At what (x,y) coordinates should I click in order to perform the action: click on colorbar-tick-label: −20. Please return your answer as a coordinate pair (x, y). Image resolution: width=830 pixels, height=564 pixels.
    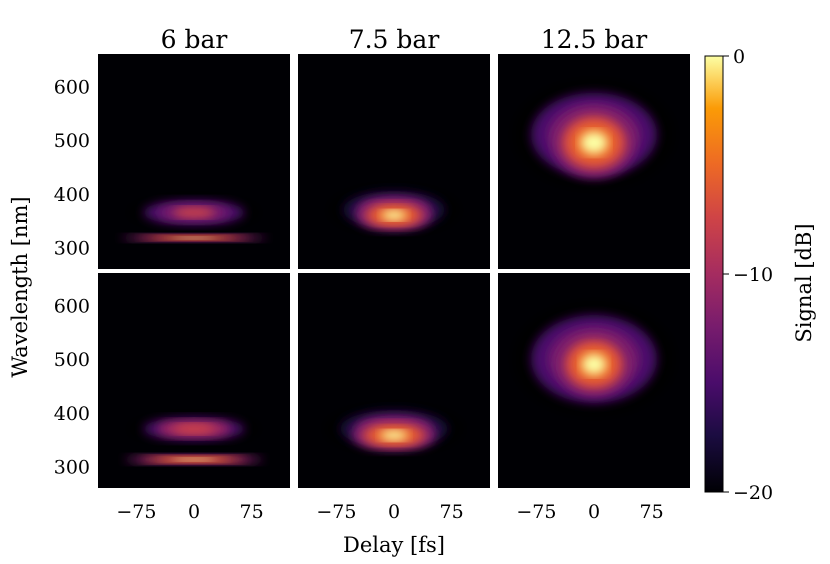
    Looking at the image, I should click on (753, 493).